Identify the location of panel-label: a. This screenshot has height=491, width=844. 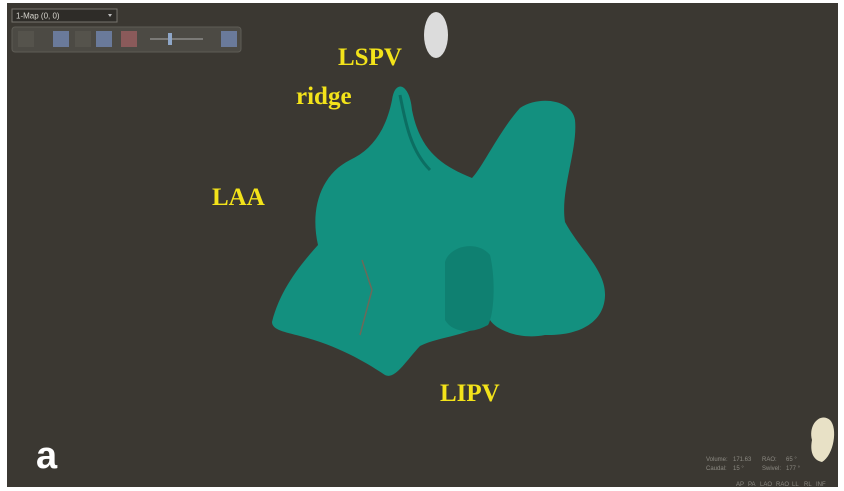
(47, 456).